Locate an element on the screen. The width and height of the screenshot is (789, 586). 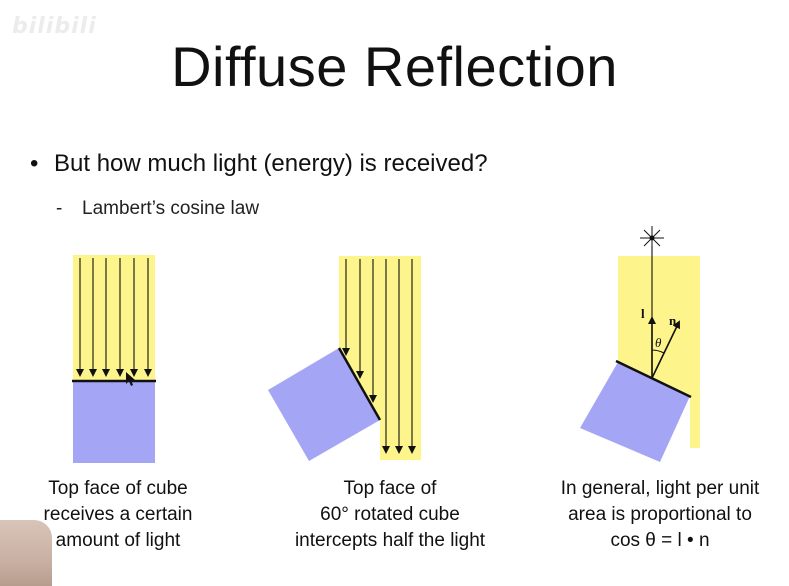
normal-vector is located at coordinates (665, 349).